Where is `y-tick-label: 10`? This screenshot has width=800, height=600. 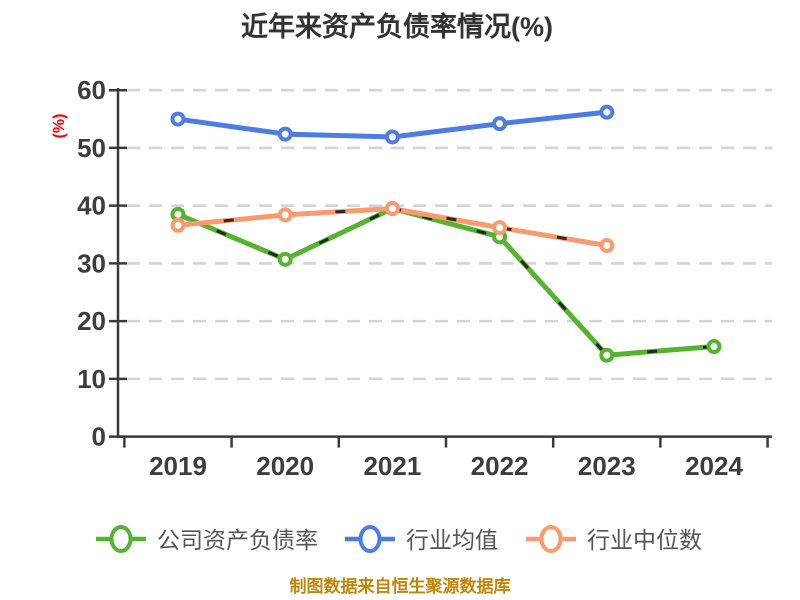 y-tick-label: 10 is located at coordinates (91, 379).